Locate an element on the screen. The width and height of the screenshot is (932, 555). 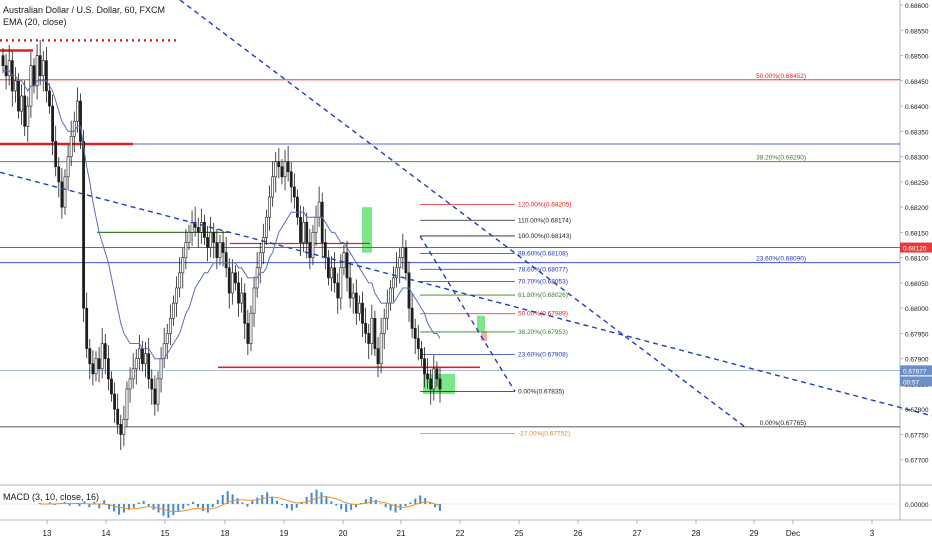
fib-level-label: 78.60%(0.68077) is located at coordinates (543, 269).